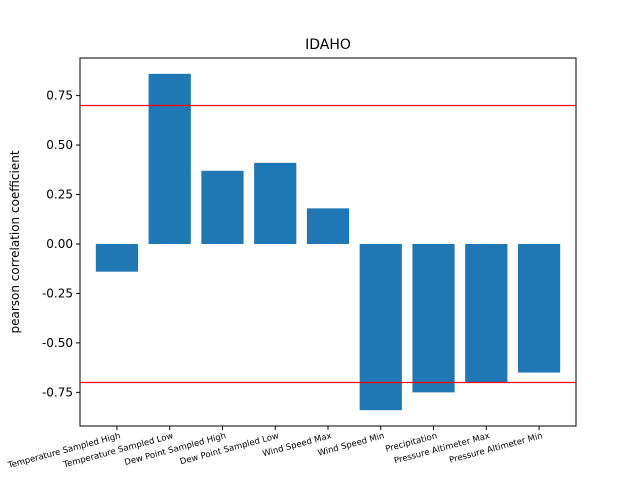 Image resolution: width=640 pixels, height=480 pixels. Describe the element at coordinates (59, 195) in the screenshot. I see `y-tick-label-4: 0.25` at that location.